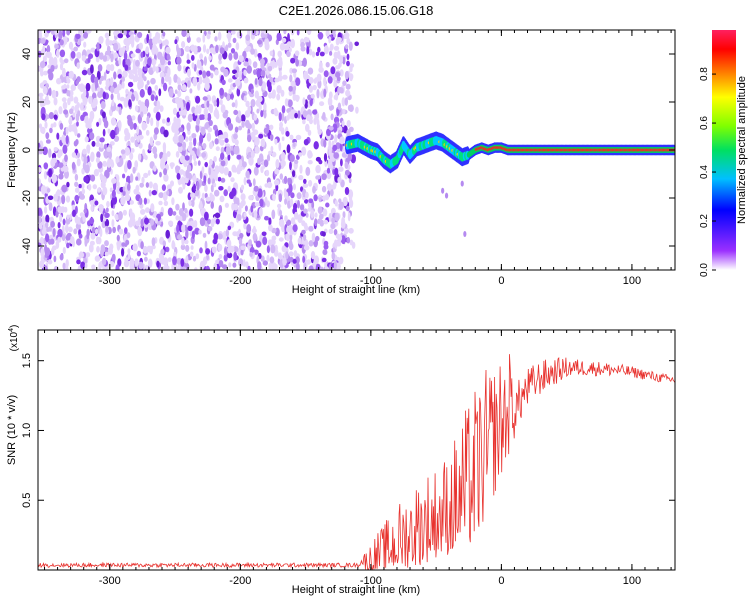 The image size is (750, 600). Describe the element at coordinates (501, 281) in the screenshot. I see `spectrogram-xtick-label: 0` at that location.